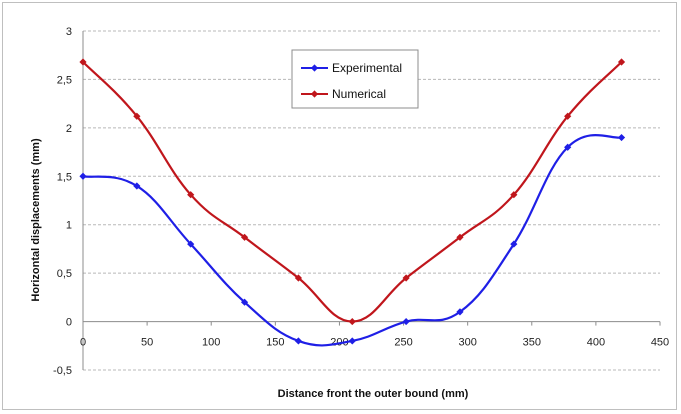 The width and height of the screenshot is (681, 414). I want to click on y-tick-label: 2,5, so click(64, 80).